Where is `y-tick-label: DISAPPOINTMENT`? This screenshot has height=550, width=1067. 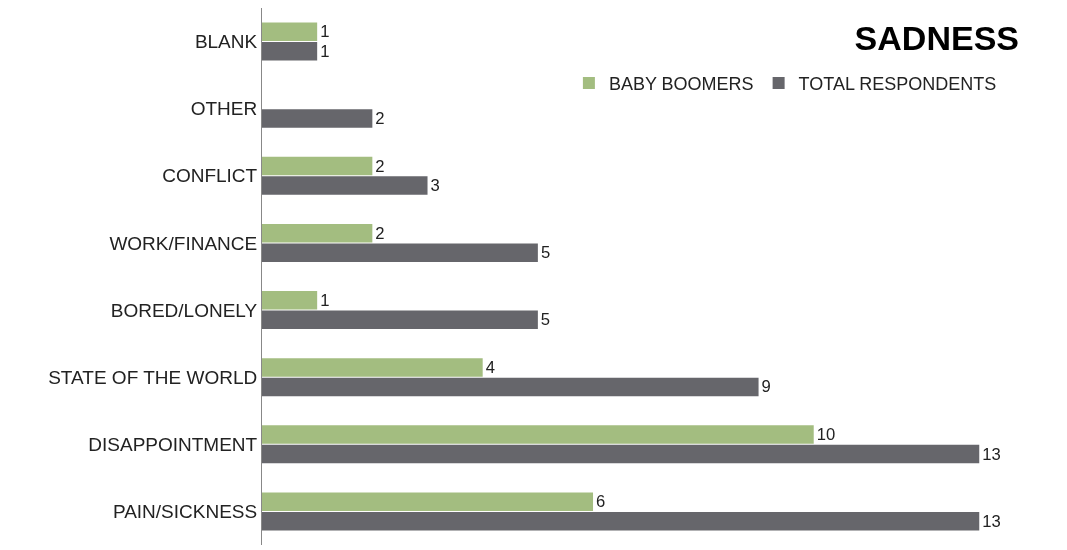 y-tick-label: DISAPPOINTMENT is located at coordinates (173, 444).